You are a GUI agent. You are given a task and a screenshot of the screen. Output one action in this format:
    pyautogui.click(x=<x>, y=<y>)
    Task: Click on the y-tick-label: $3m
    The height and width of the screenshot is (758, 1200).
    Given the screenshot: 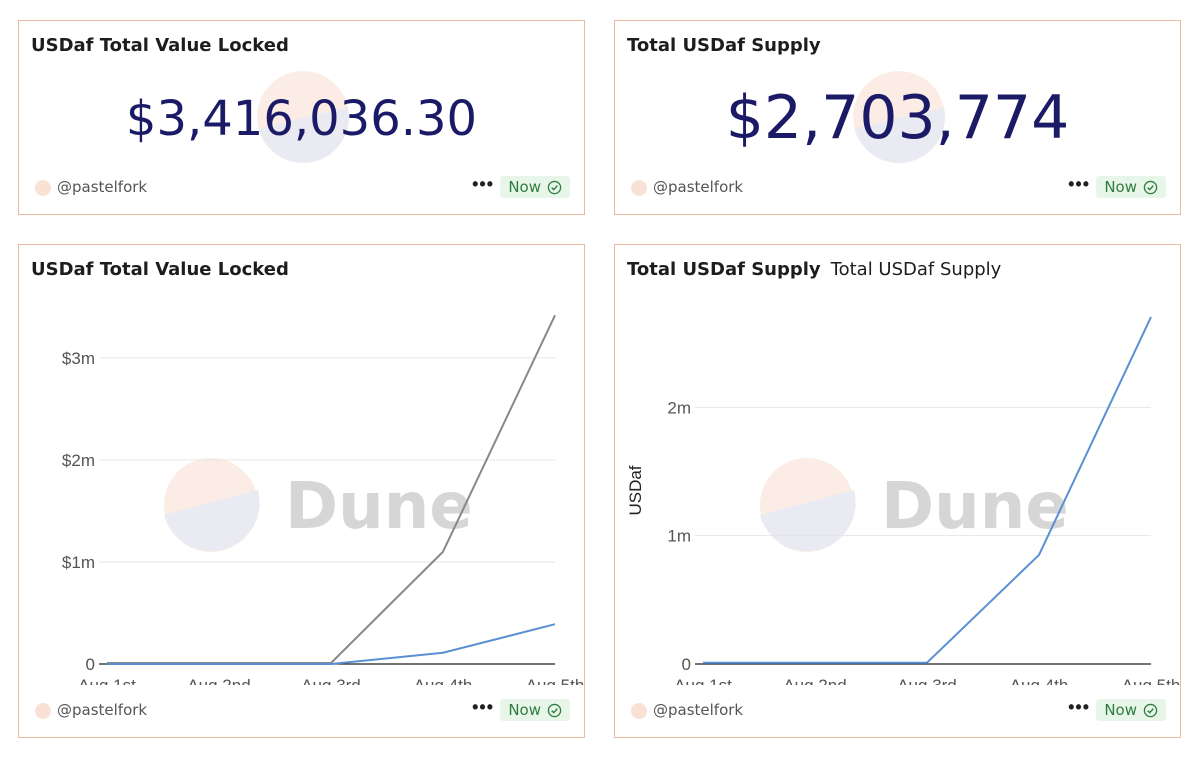 What is the action you would take?
    pyautogui.click(x=78, y=358)
    